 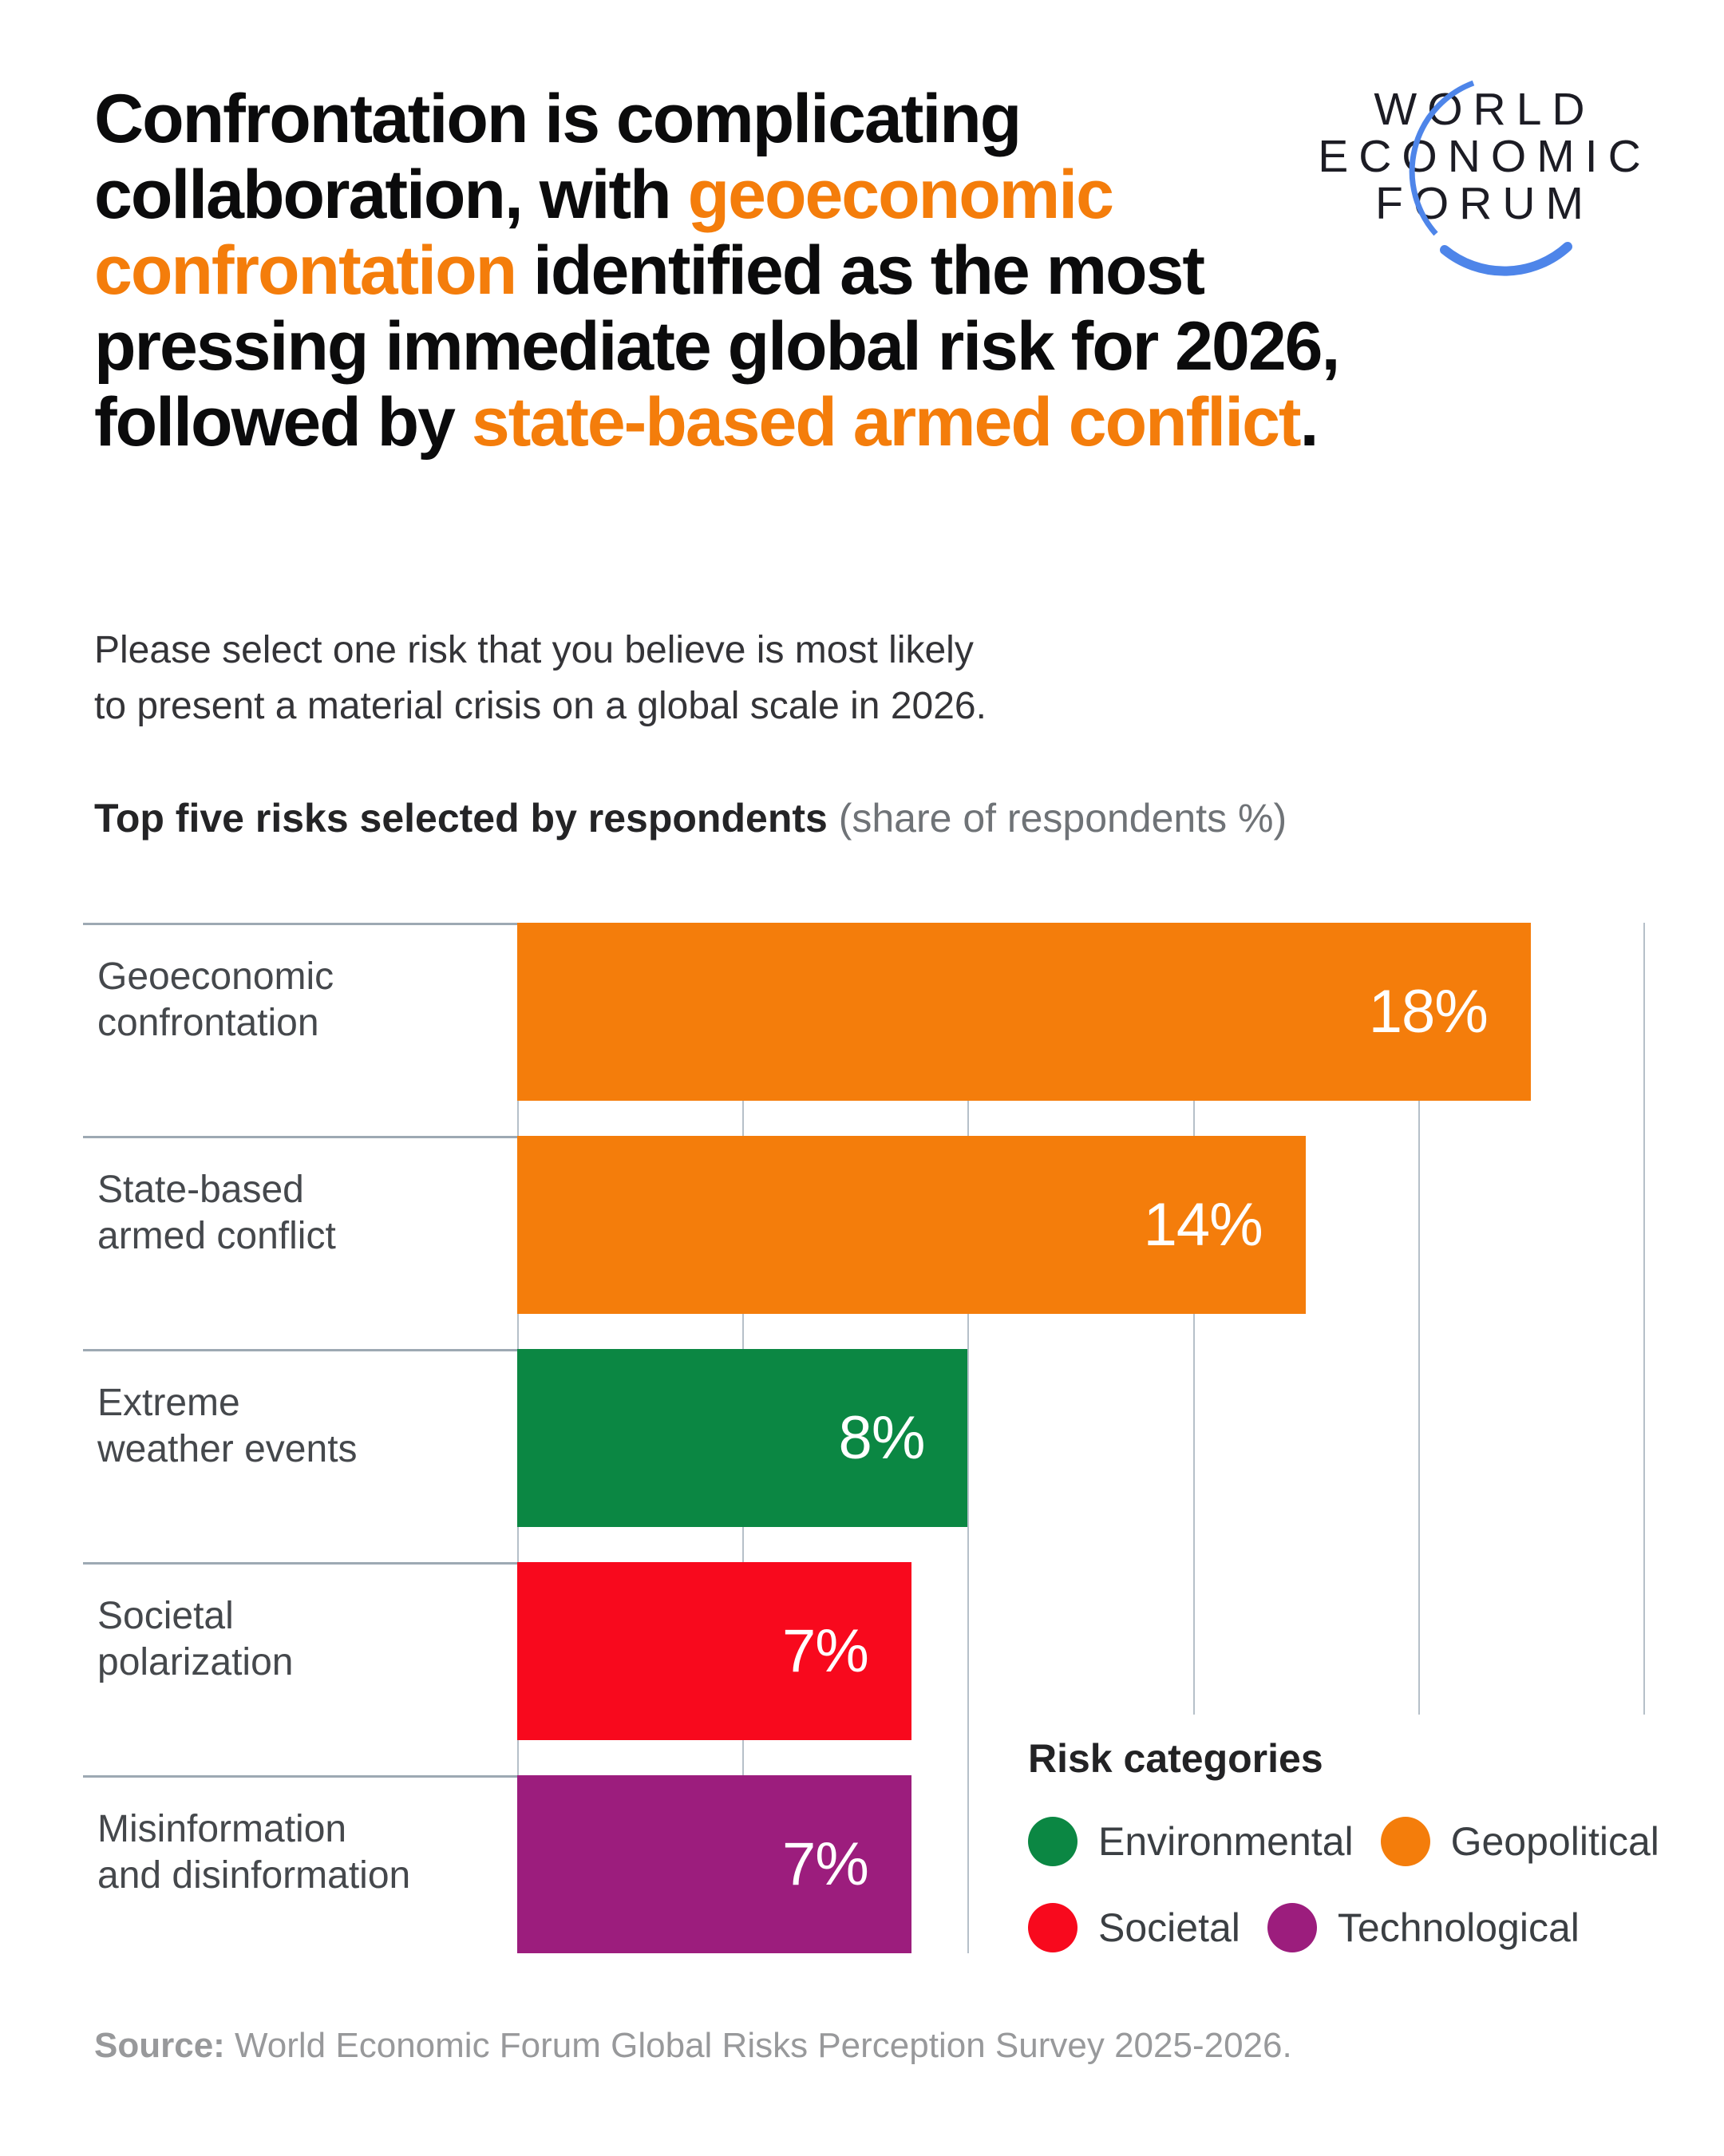 What do you see at coordinates (1644, 1438) in the screenshot?
I see `gridline-20pct` at bounding box center [1644, 1438].